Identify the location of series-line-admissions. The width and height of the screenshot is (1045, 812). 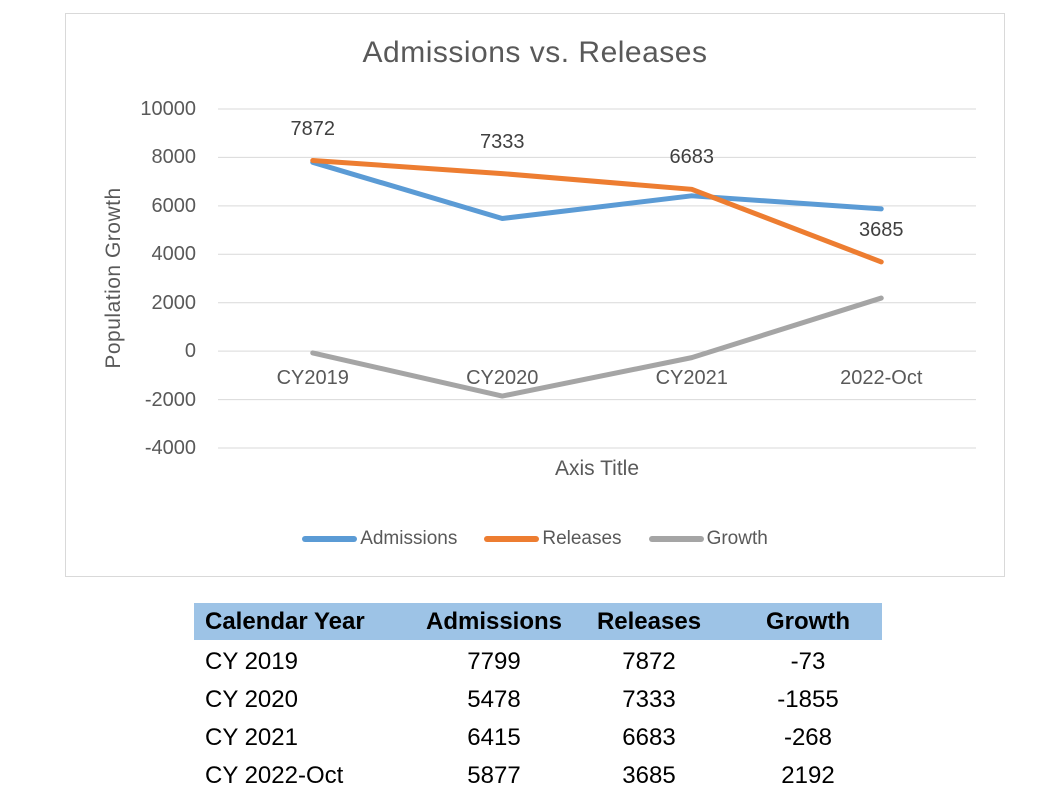
(597, 190).